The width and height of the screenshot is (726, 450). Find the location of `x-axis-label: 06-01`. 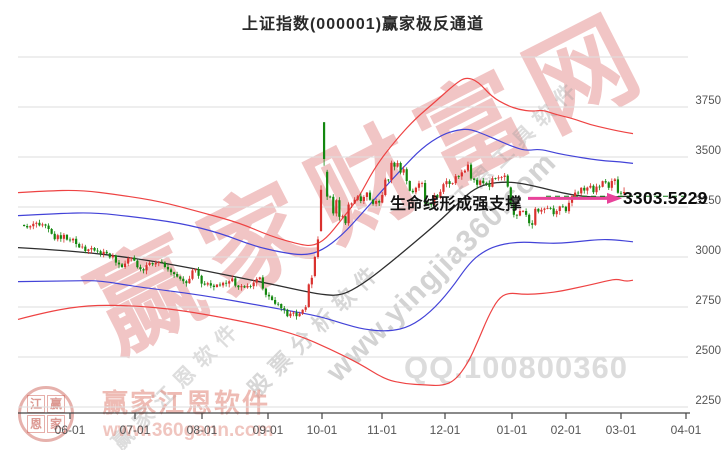

x-axis-label: 06-01 is located at coordinates (70, 430).